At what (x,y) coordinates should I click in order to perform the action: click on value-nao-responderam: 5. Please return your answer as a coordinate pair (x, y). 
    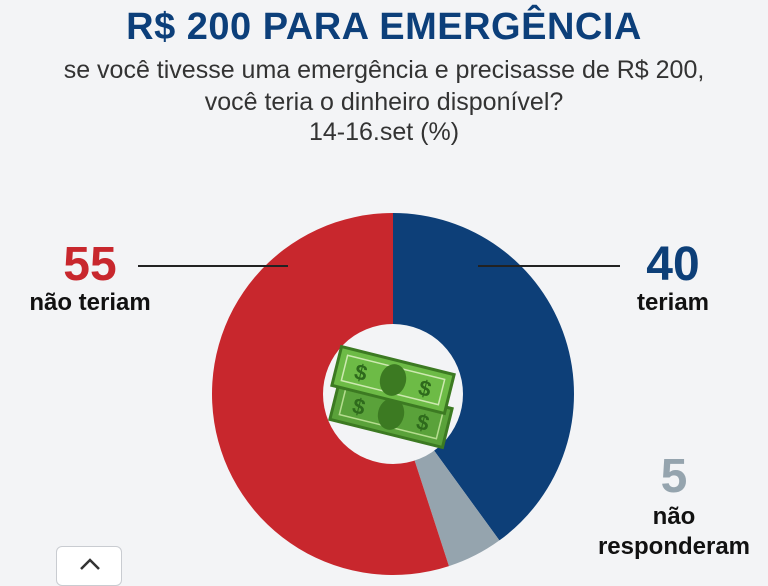
    Looking at the image, I should click on (674, 476).